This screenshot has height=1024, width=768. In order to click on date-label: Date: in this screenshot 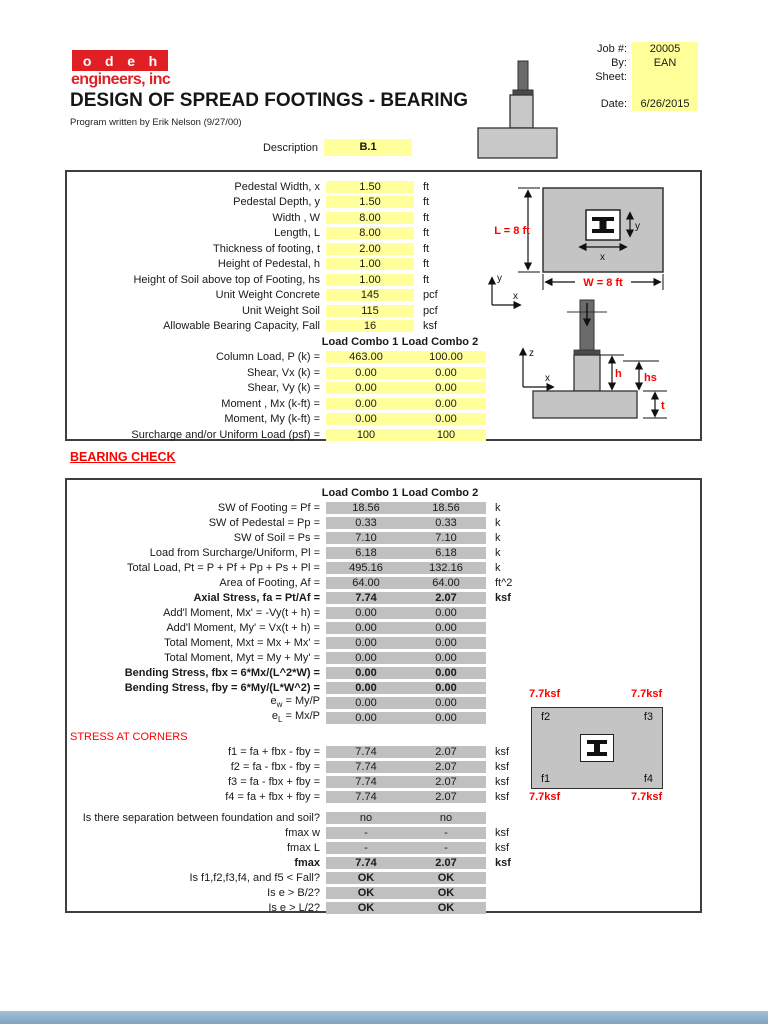, I will do `click(613, 104)`.